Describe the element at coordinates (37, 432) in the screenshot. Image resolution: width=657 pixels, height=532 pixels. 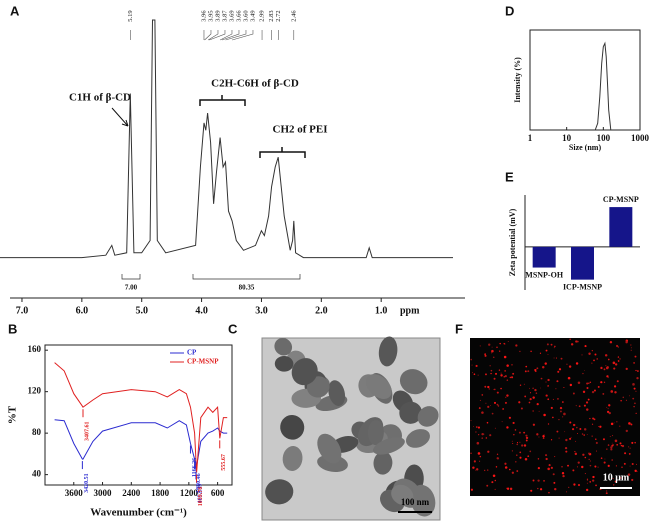
I see `y-tick-label: 80` at that location.